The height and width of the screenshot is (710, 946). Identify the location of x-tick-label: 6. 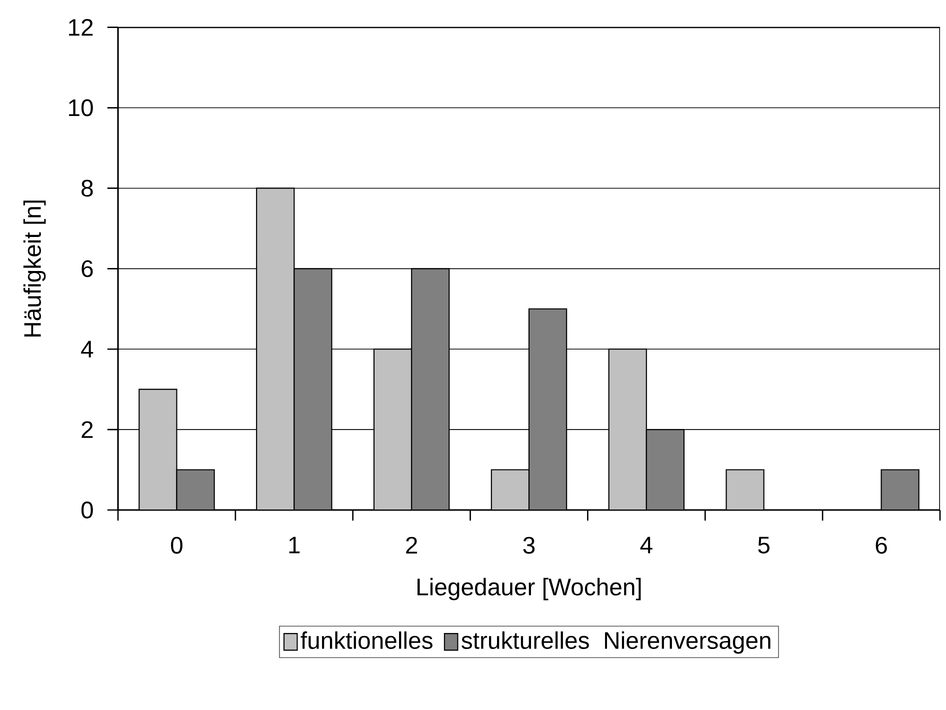
(881, 545).